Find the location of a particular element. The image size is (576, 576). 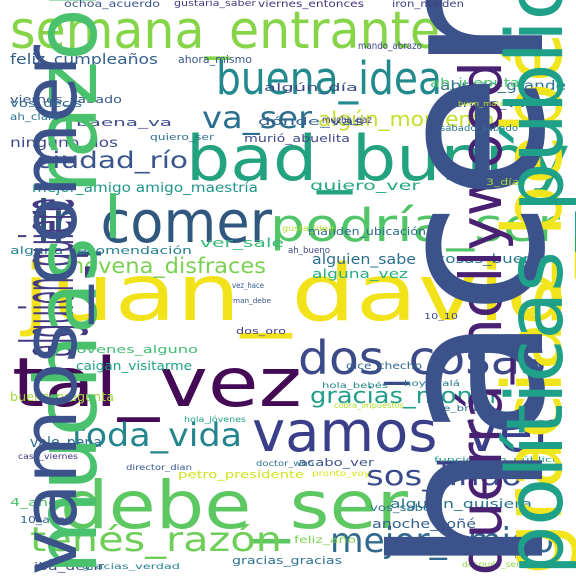

word: viernes_entonces is located at coordinates (311, 5).